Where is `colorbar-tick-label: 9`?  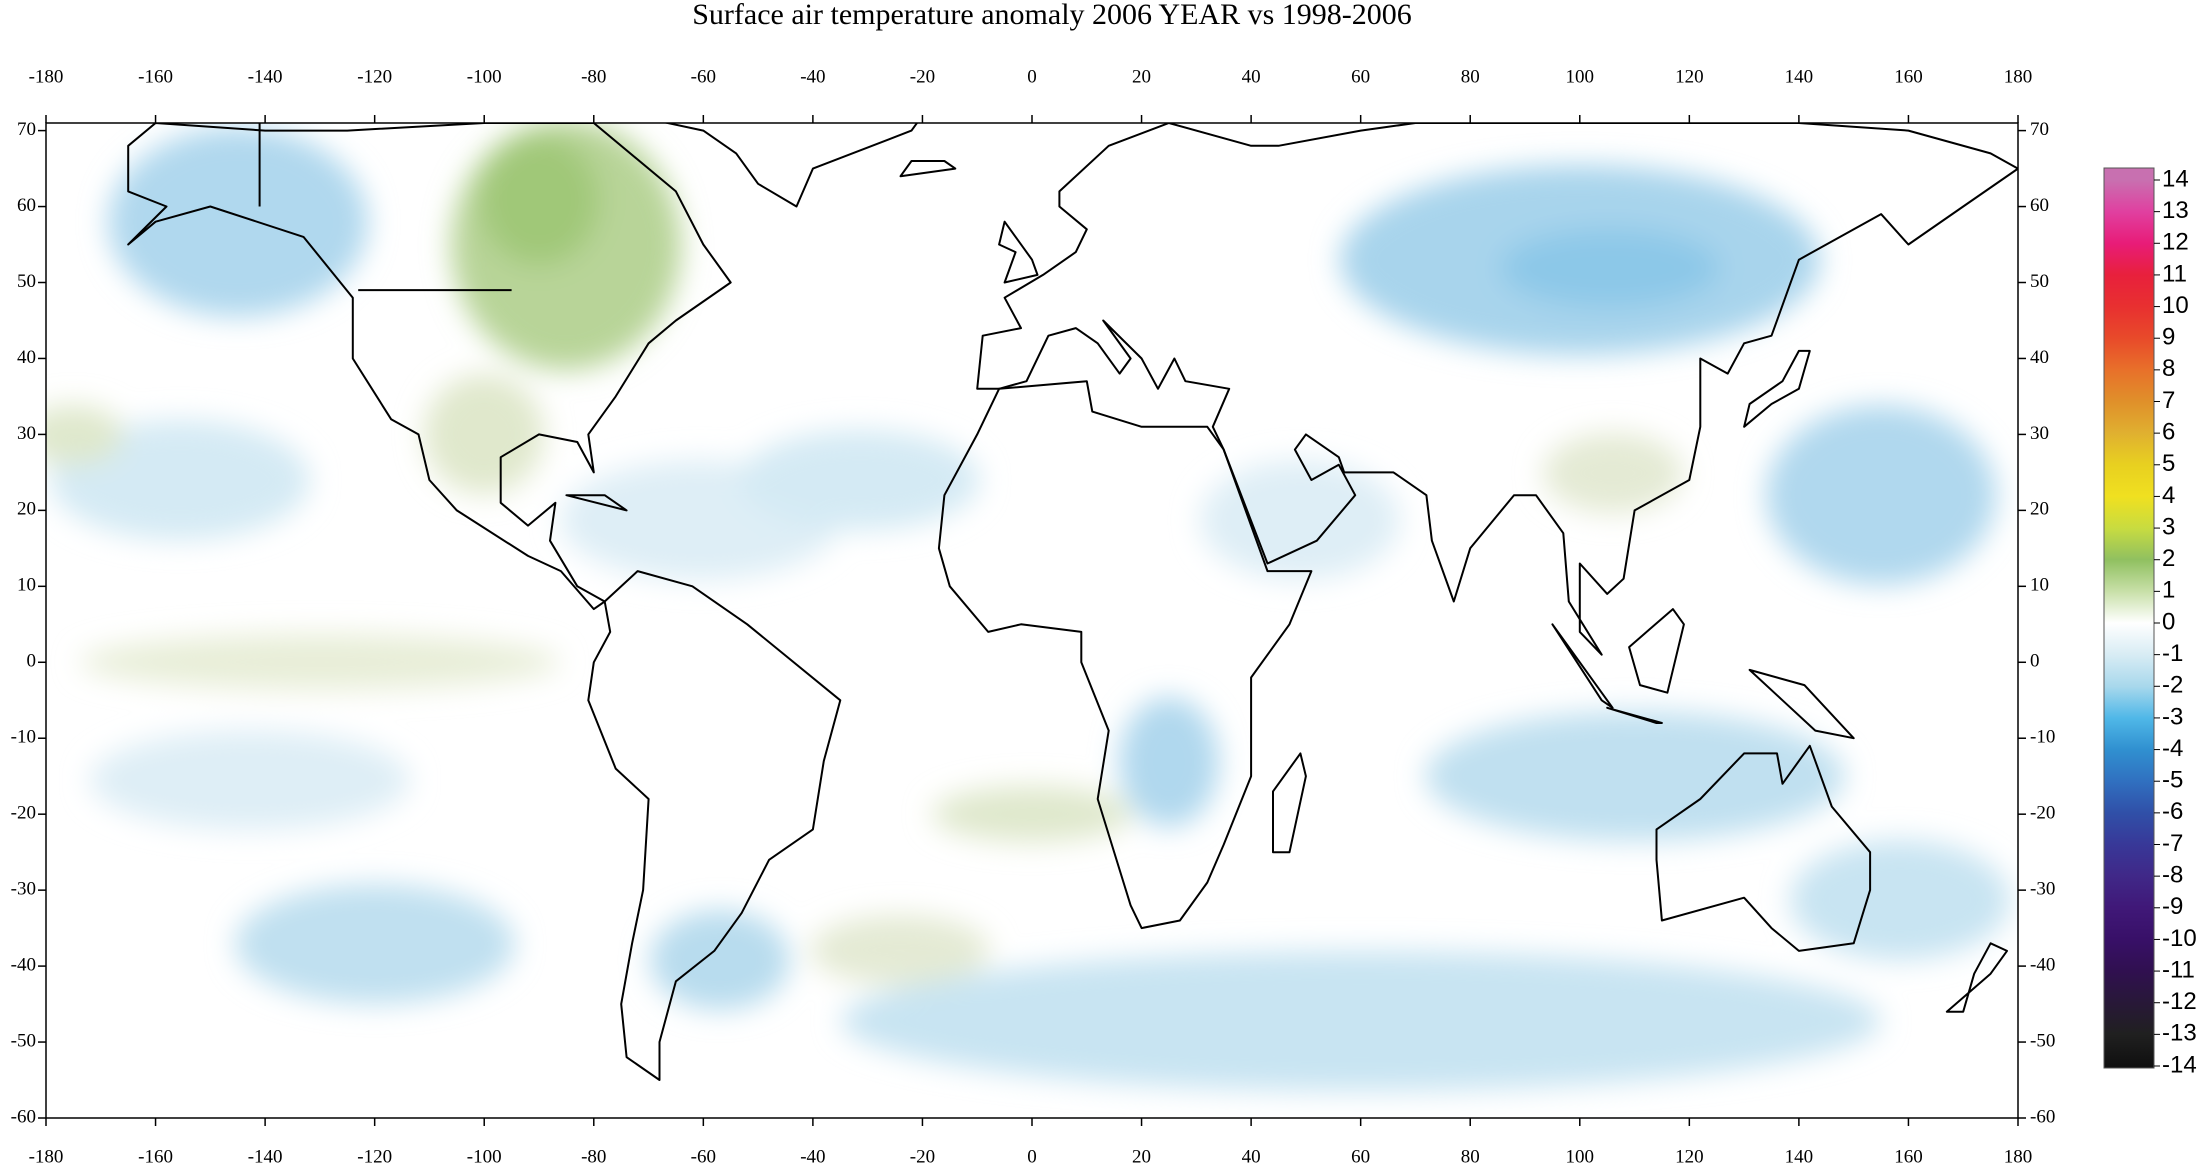 colorbar-tick-label: 9 is located at coordinates (2168, 337).